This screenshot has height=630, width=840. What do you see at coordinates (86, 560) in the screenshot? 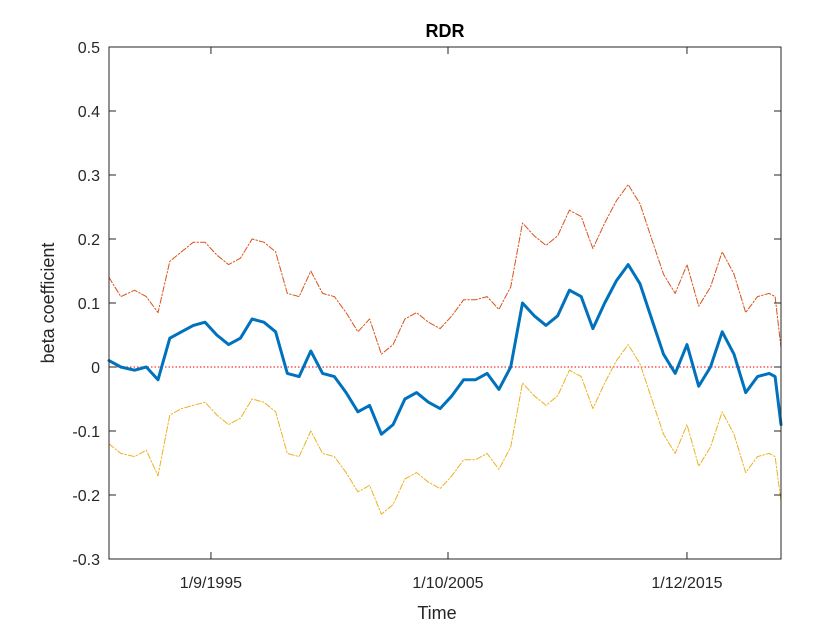
I see `y-tick-label: -0.3` at bounding box center [86, 560].